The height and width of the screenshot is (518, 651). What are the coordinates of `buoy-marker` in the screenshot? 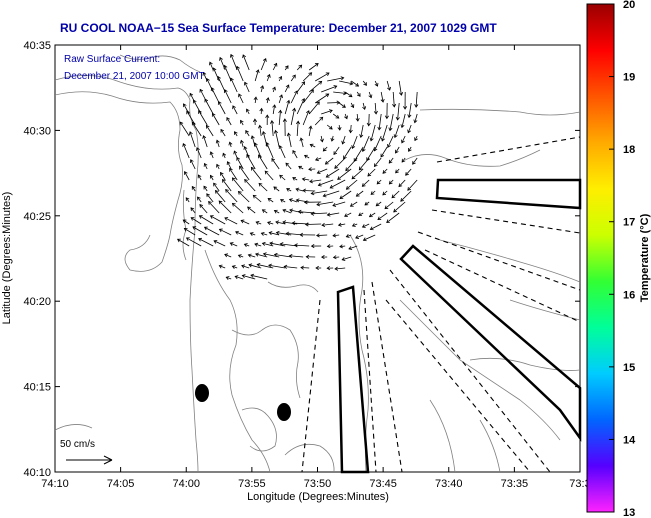 It's located at (284, 412).